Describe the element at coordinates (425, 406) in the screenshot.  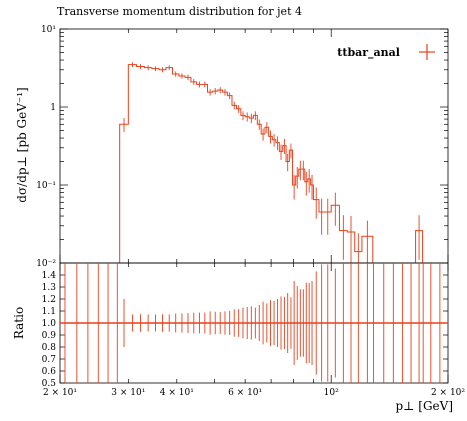
I see `x-axis-label: p⊥ [GeV]` at that location.